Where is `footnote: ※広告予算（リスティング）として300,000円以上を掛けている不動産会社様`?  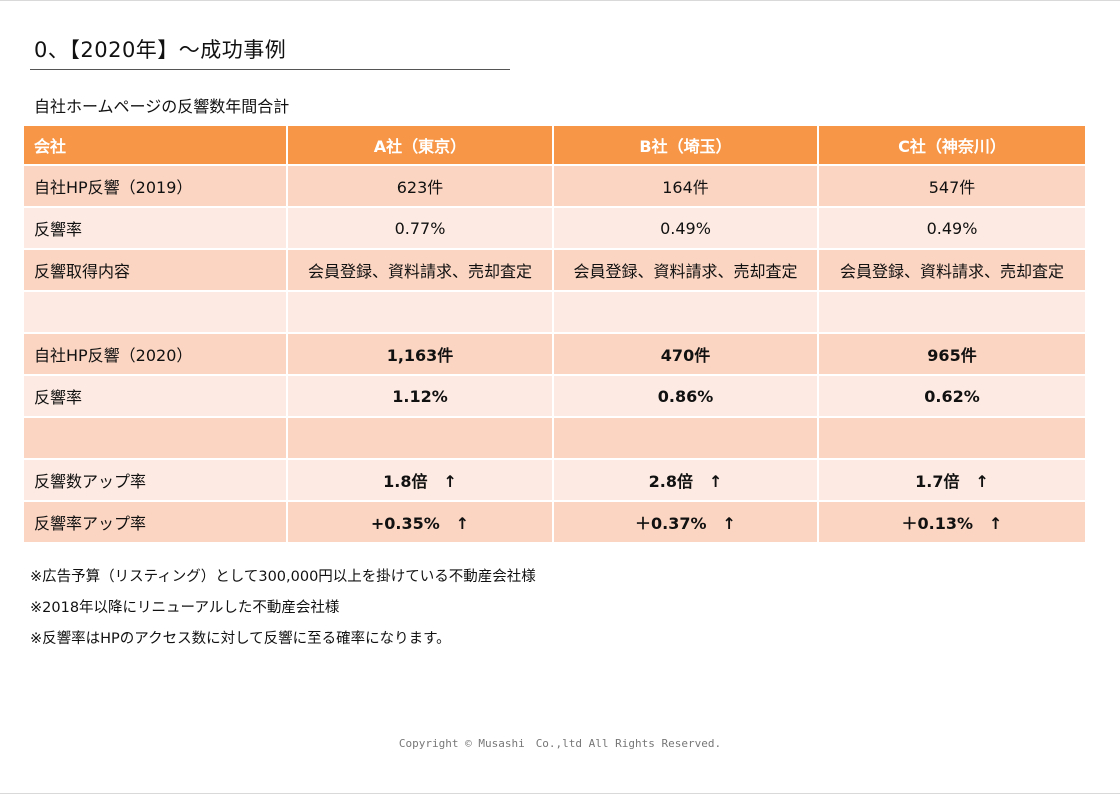 footnote: ※広告予算（リスティング）として300,000円以上を掛けている不動産会社様 is located at coordinates (283, 577).